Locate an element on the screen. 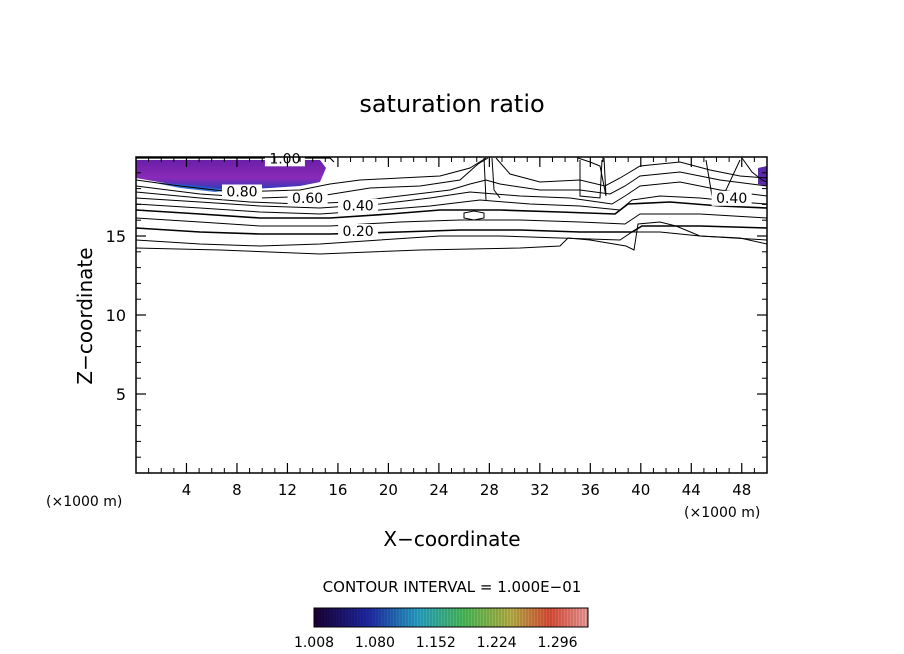  colorbar-ticks: 1.008 1.080 1.152 1.224 1.296 is located at coordinates (436, 643).